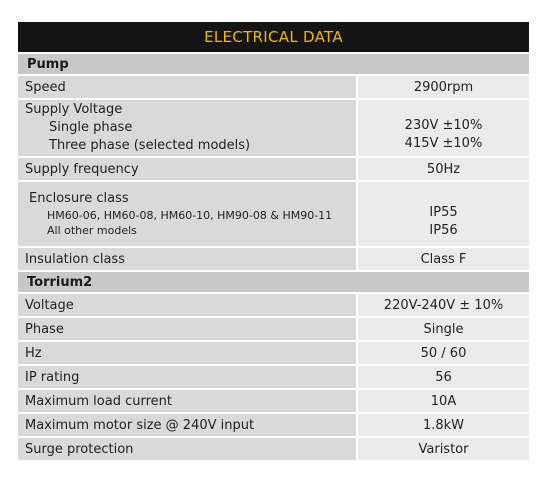 The image size is (551, 484). I want to click on row-label: Surge protection, so click(187, 449).